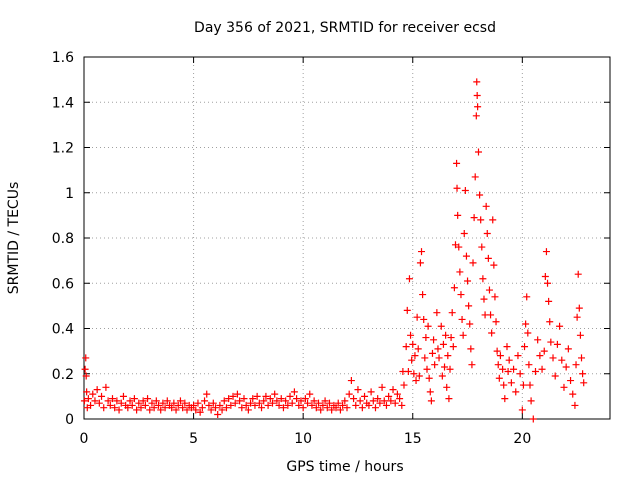 The height and width of the screenshot is (480, 640). I want to click on y-tick-label: 1.4, so click(63, 103).